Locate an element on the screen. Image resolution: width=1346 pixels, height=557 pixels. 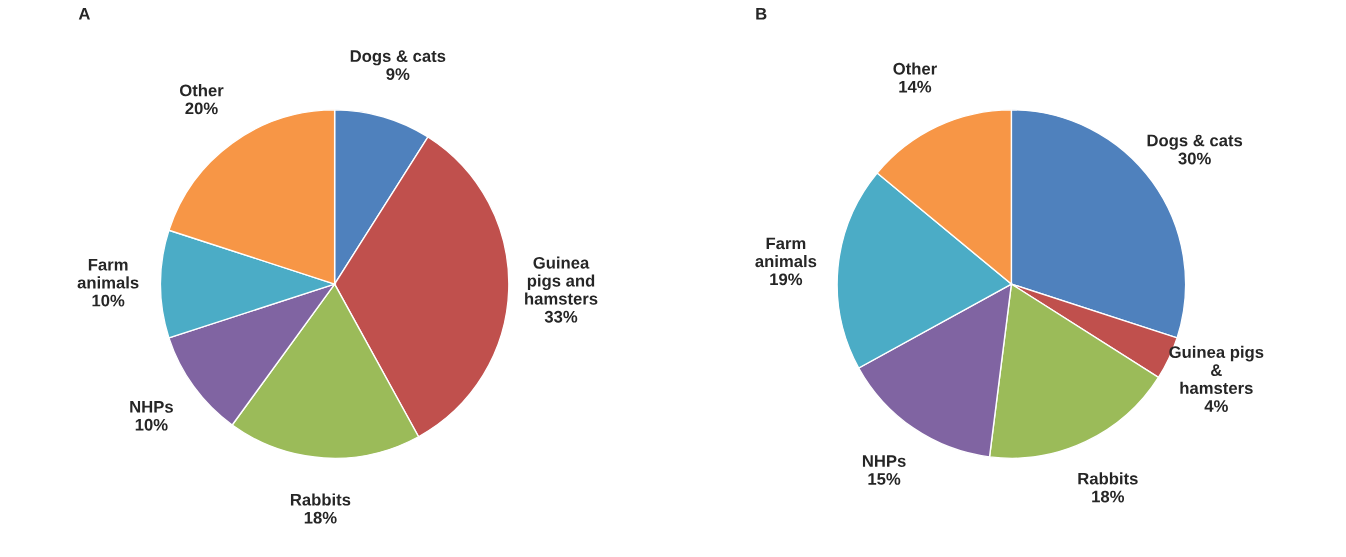
data-label: 30% is located at coordinates (1194, 158).